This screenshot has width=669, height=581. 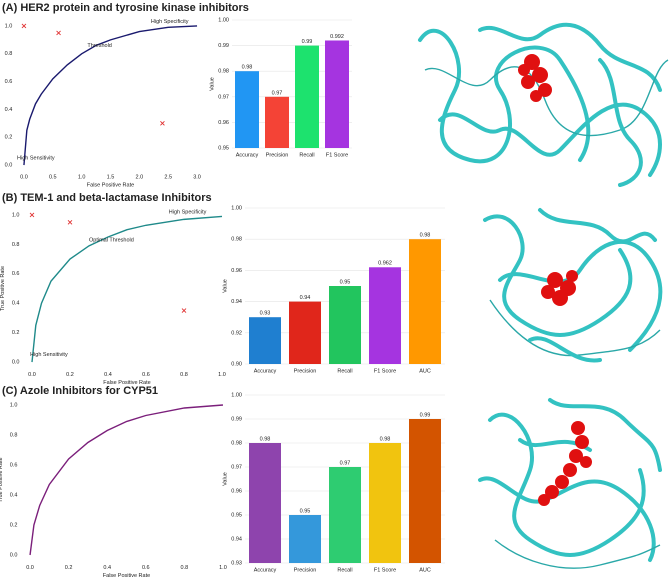 What do you see at coordinates (236, 333) in the screenshot?
I see `y-tick-label: 0.92` at bounding box center [236, 333].